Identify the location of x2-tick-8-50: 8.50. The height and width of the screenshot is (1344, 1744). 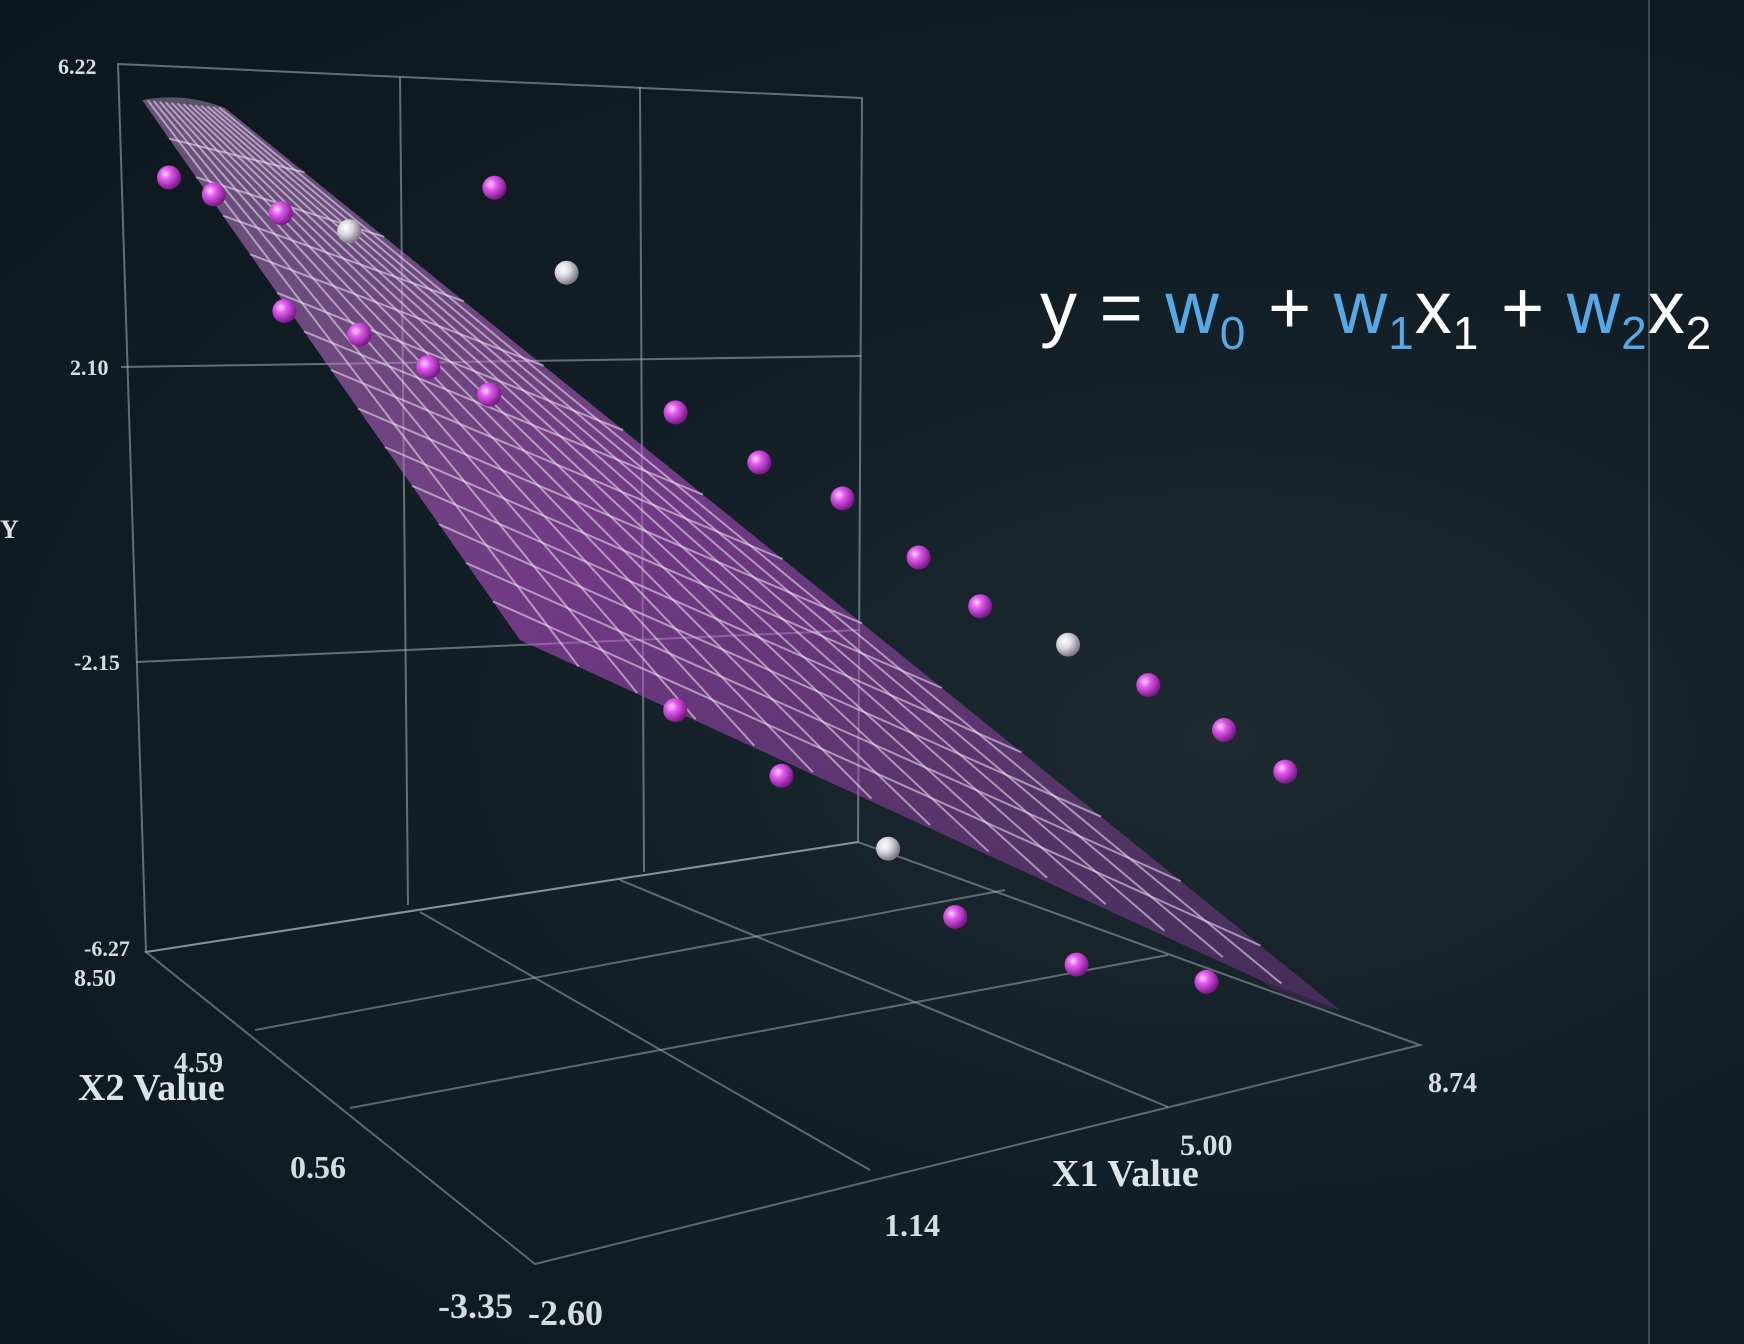
(95, 979).